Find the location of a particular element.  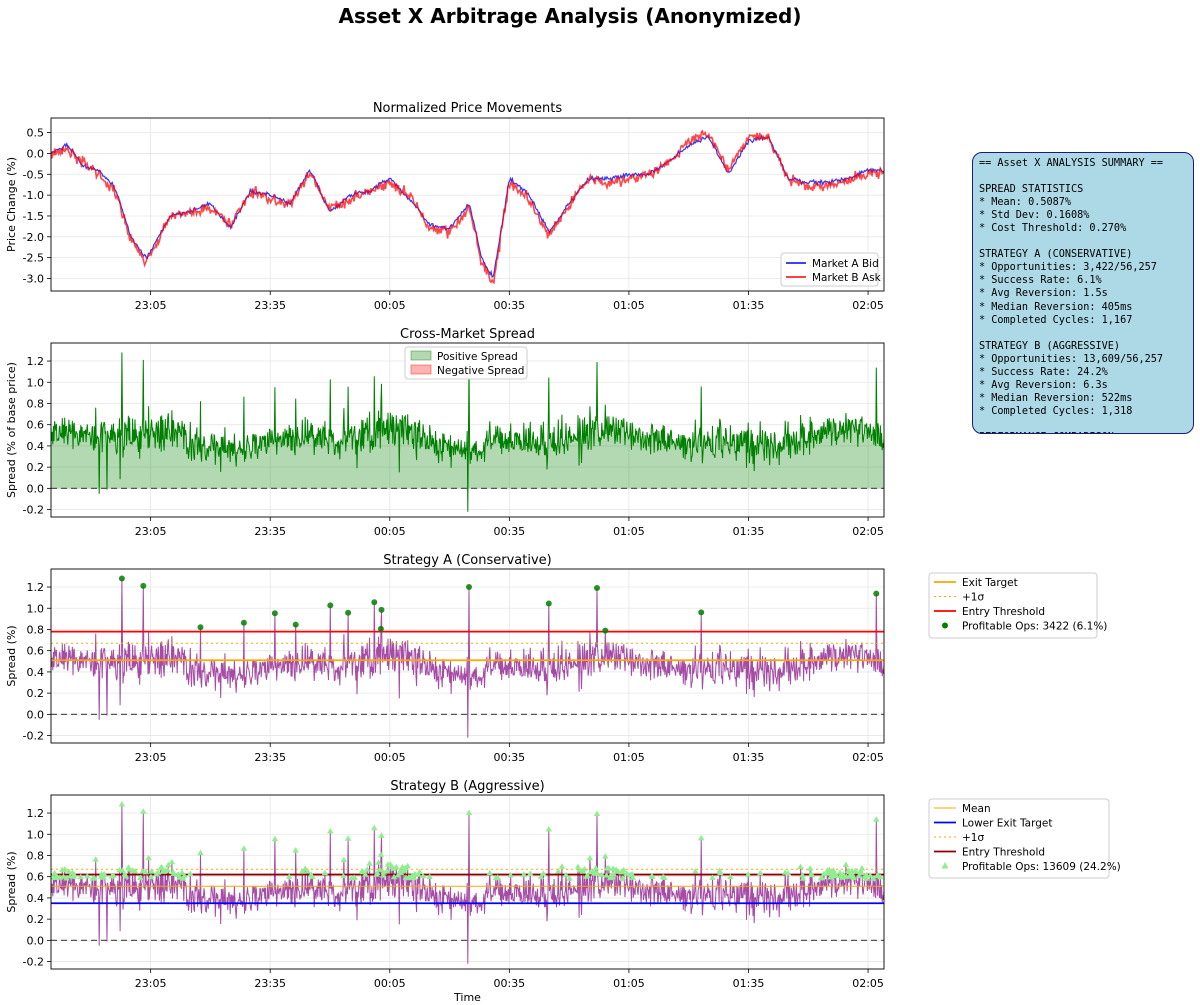

x-tick-label: 23:35 is located at coordinates (270, 531).